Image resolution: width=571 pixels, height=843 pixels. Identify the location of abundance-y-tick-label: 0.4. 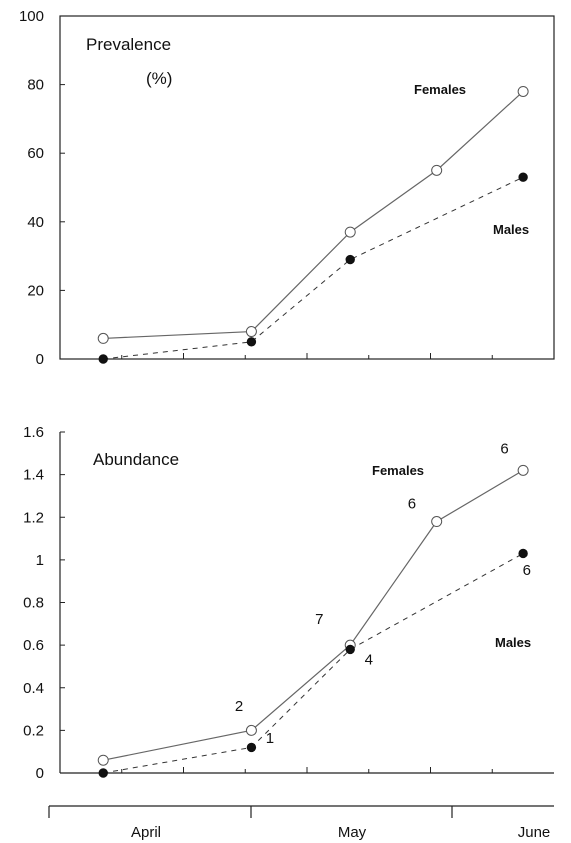
(33, 688).